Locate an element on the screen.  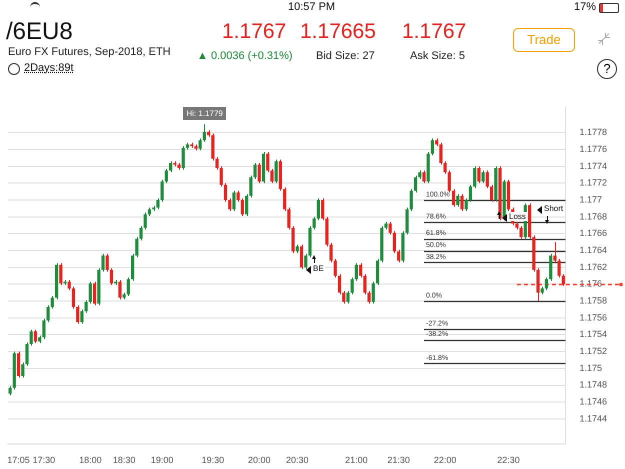
x-tick-label: 21:00 is located at coordinates (356, 460).